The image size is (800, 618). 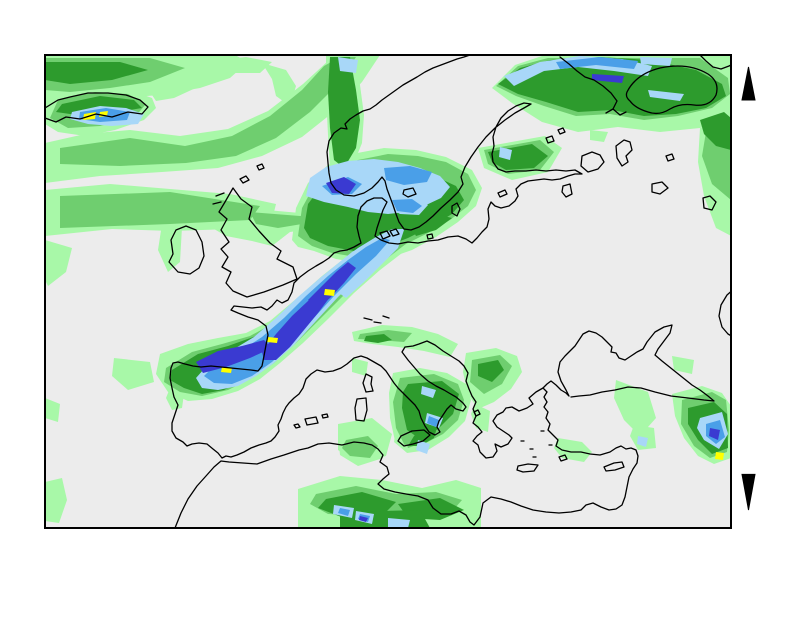 I want to click on coast-caspian, so click(x=724, y=313).